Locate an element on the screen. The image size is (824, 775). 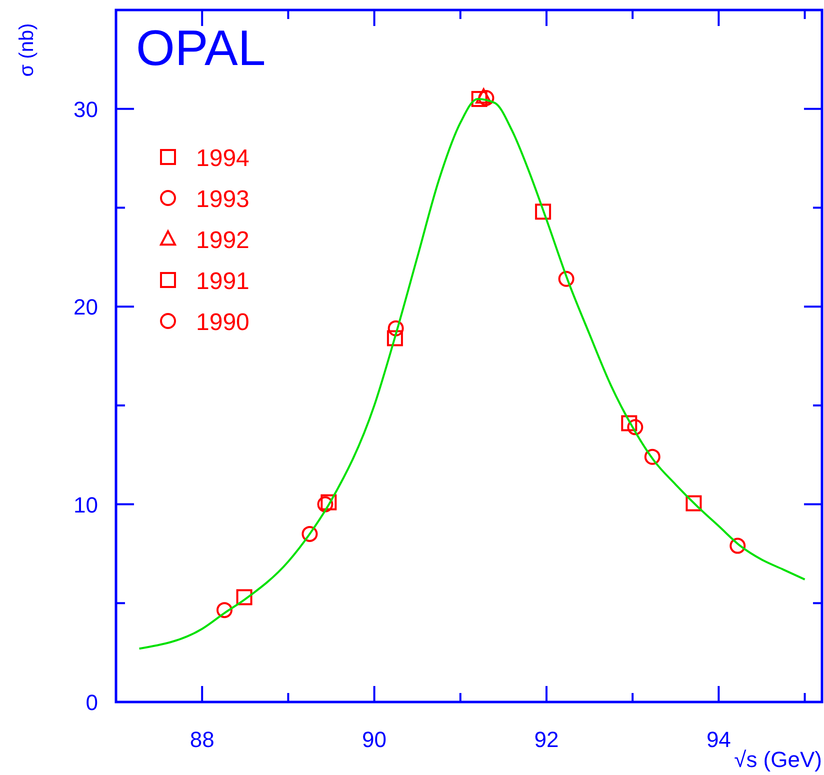
legend-label: 1991 is located at coordinates (223, 281).